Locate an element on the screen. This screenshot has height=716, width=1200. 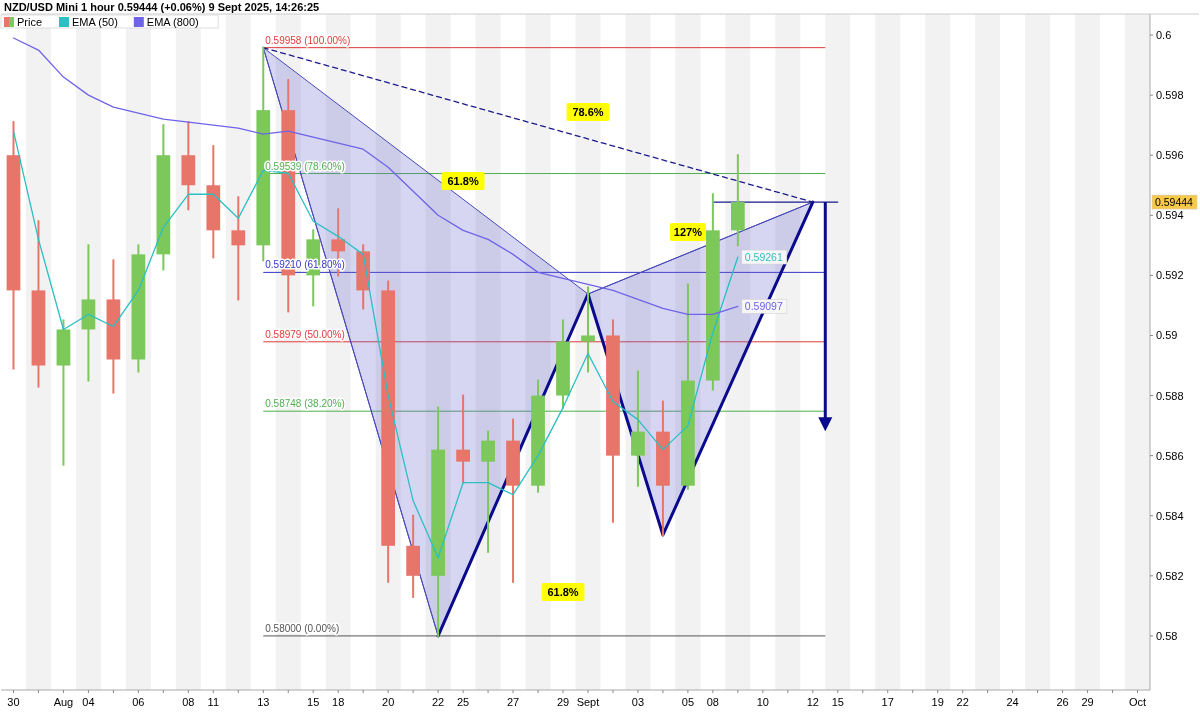
x-tick-label: 25 is located at coordinates (463, 702).